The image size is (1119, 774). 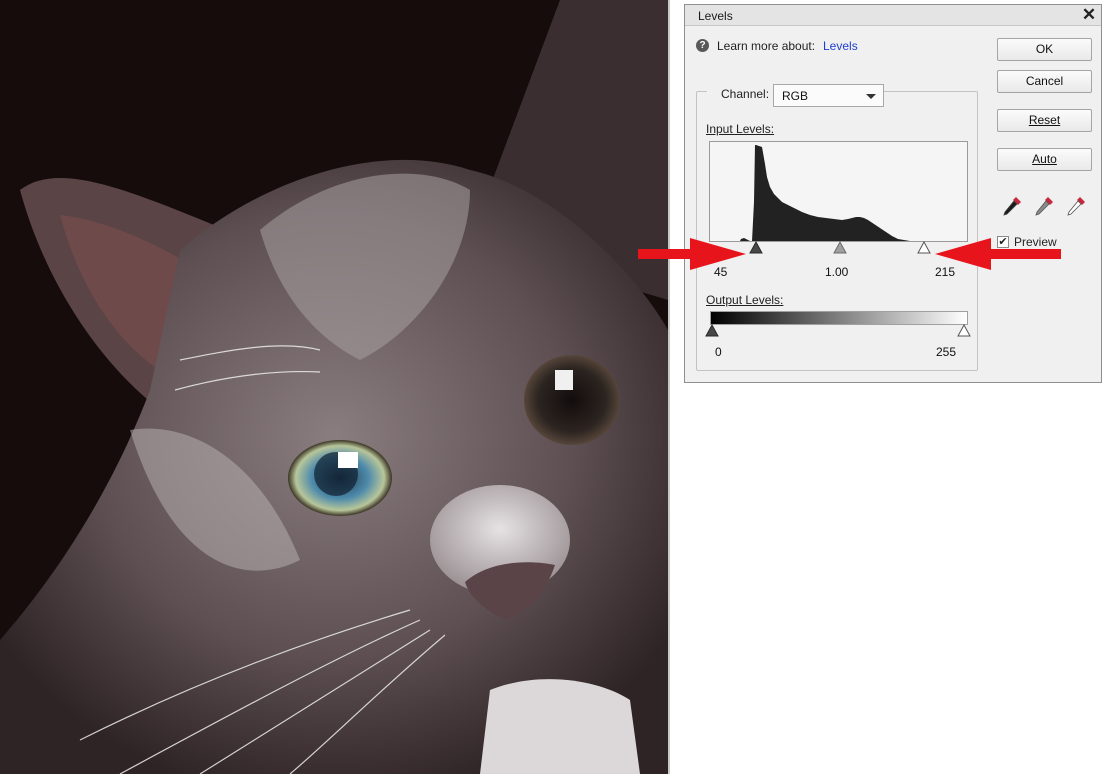 I want to click on reset-button-label: Reset, so click(x=1044, y=120).